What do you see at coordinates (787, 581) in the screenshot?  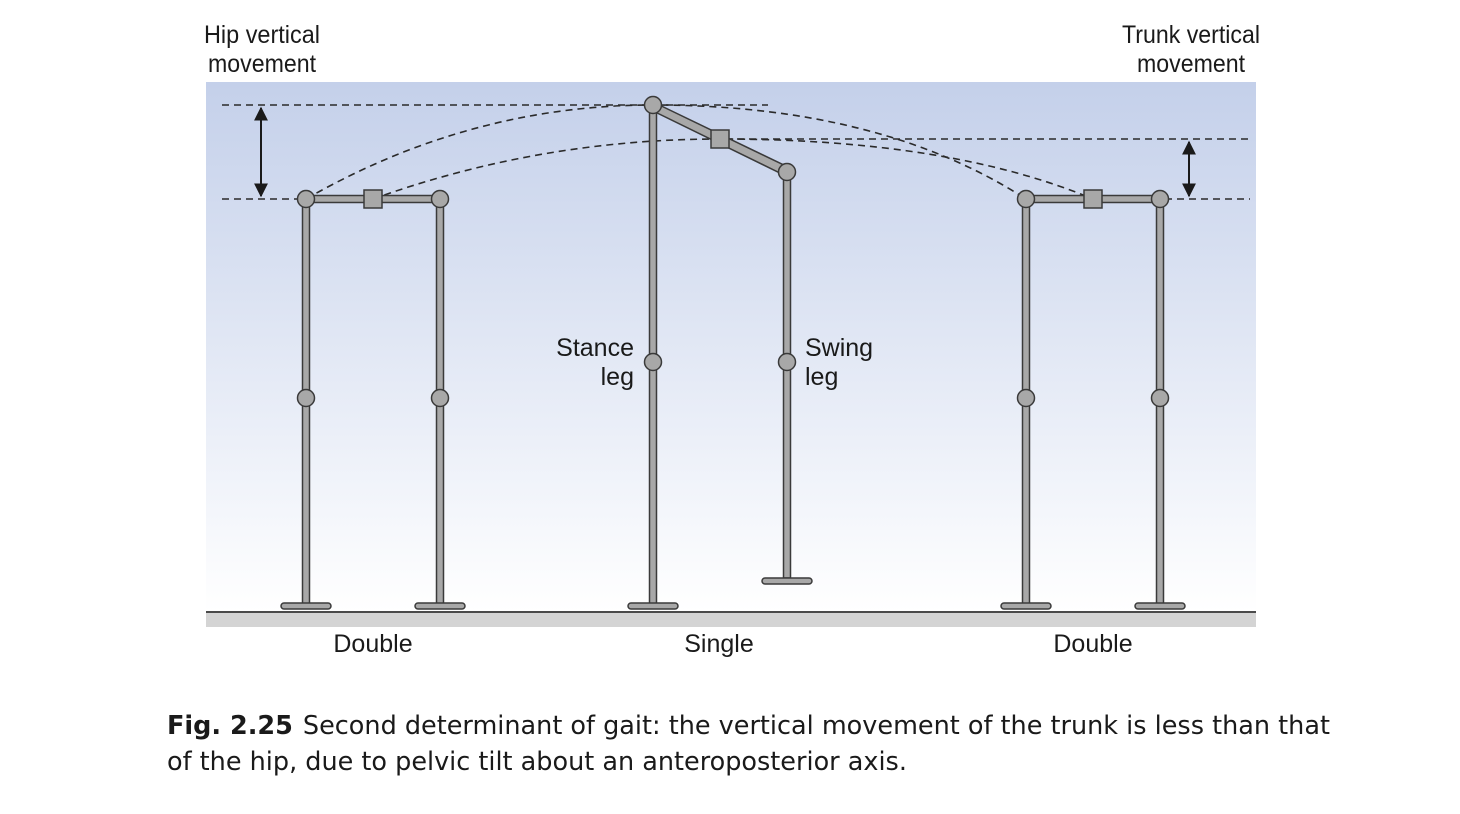 I see `swing-foot` at bounding box center [787, 581].